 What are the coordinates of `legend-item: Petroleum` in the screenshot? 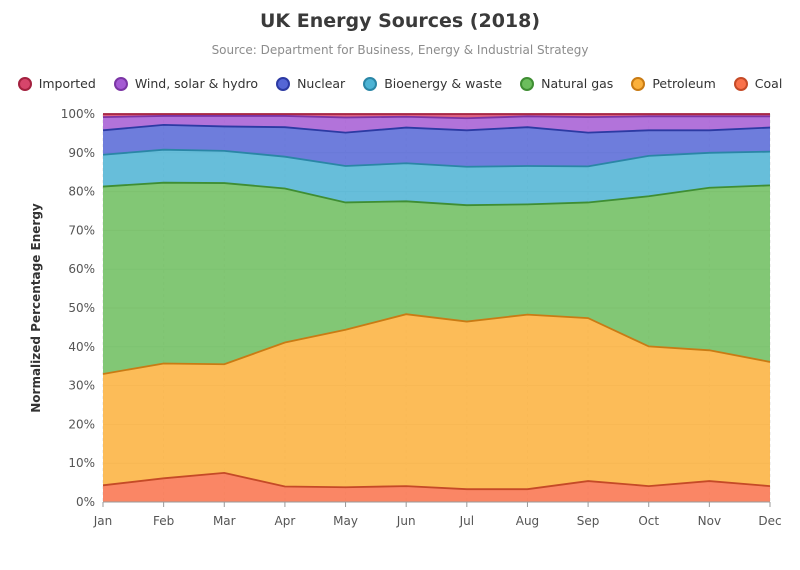 It's located at (673, 83).